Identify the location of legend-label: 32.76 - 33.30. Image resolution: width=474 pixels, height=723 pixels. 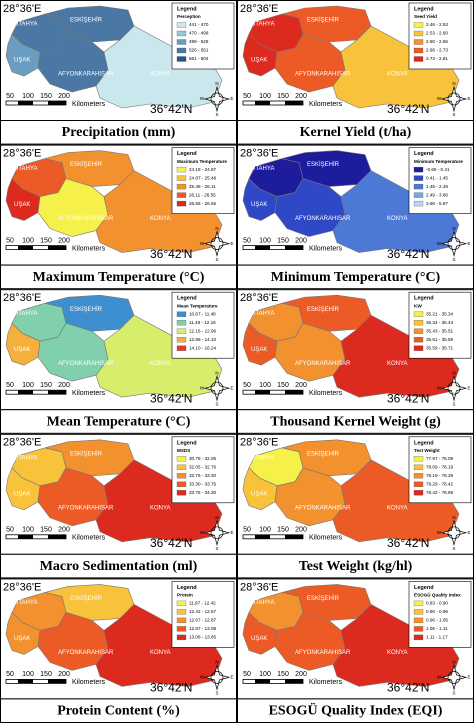
(203, 475).